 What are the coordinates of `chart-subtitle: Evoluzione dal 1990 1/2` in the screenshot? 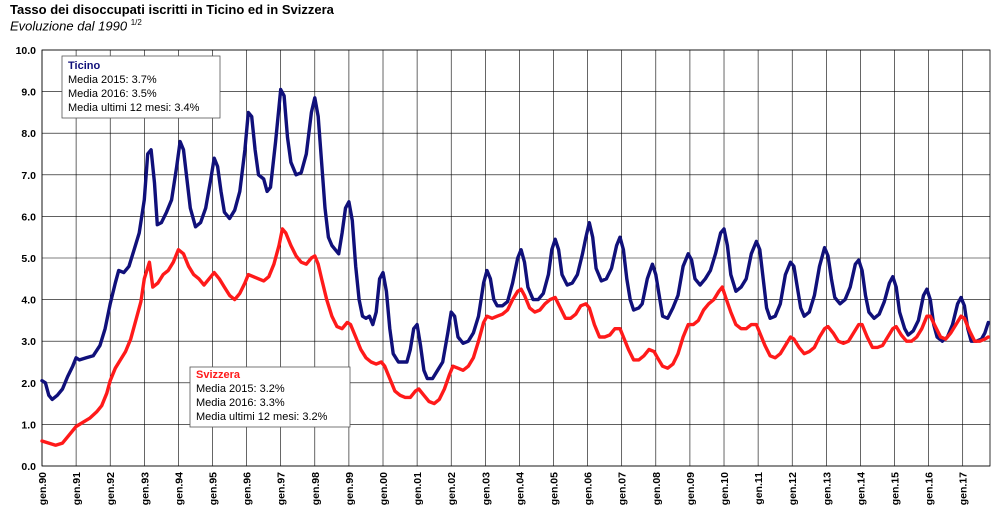 It's located at (76, 25).